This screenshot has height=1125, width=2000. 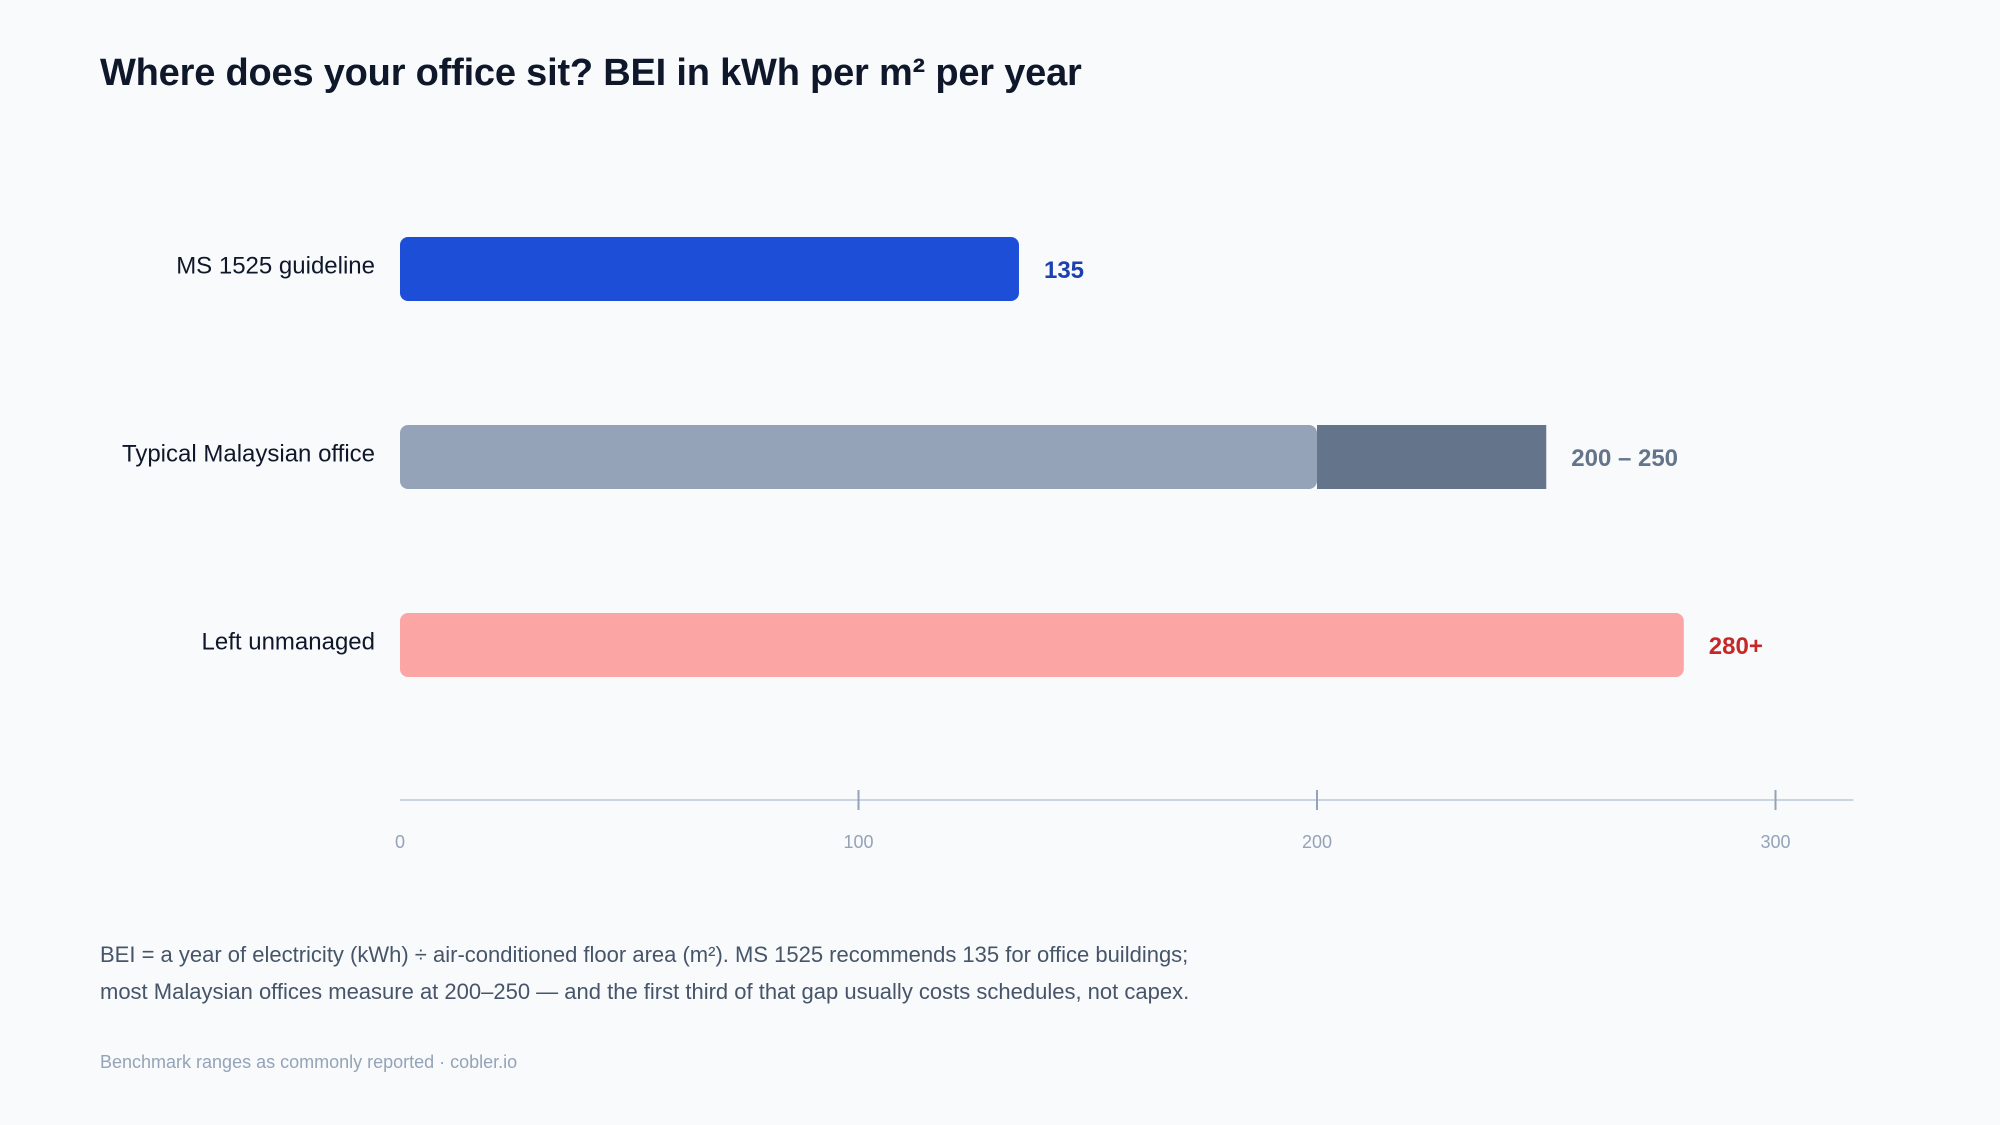 I want to click on bar-1-category-label: MS 1525 guideline, so click(x=275, y=265).